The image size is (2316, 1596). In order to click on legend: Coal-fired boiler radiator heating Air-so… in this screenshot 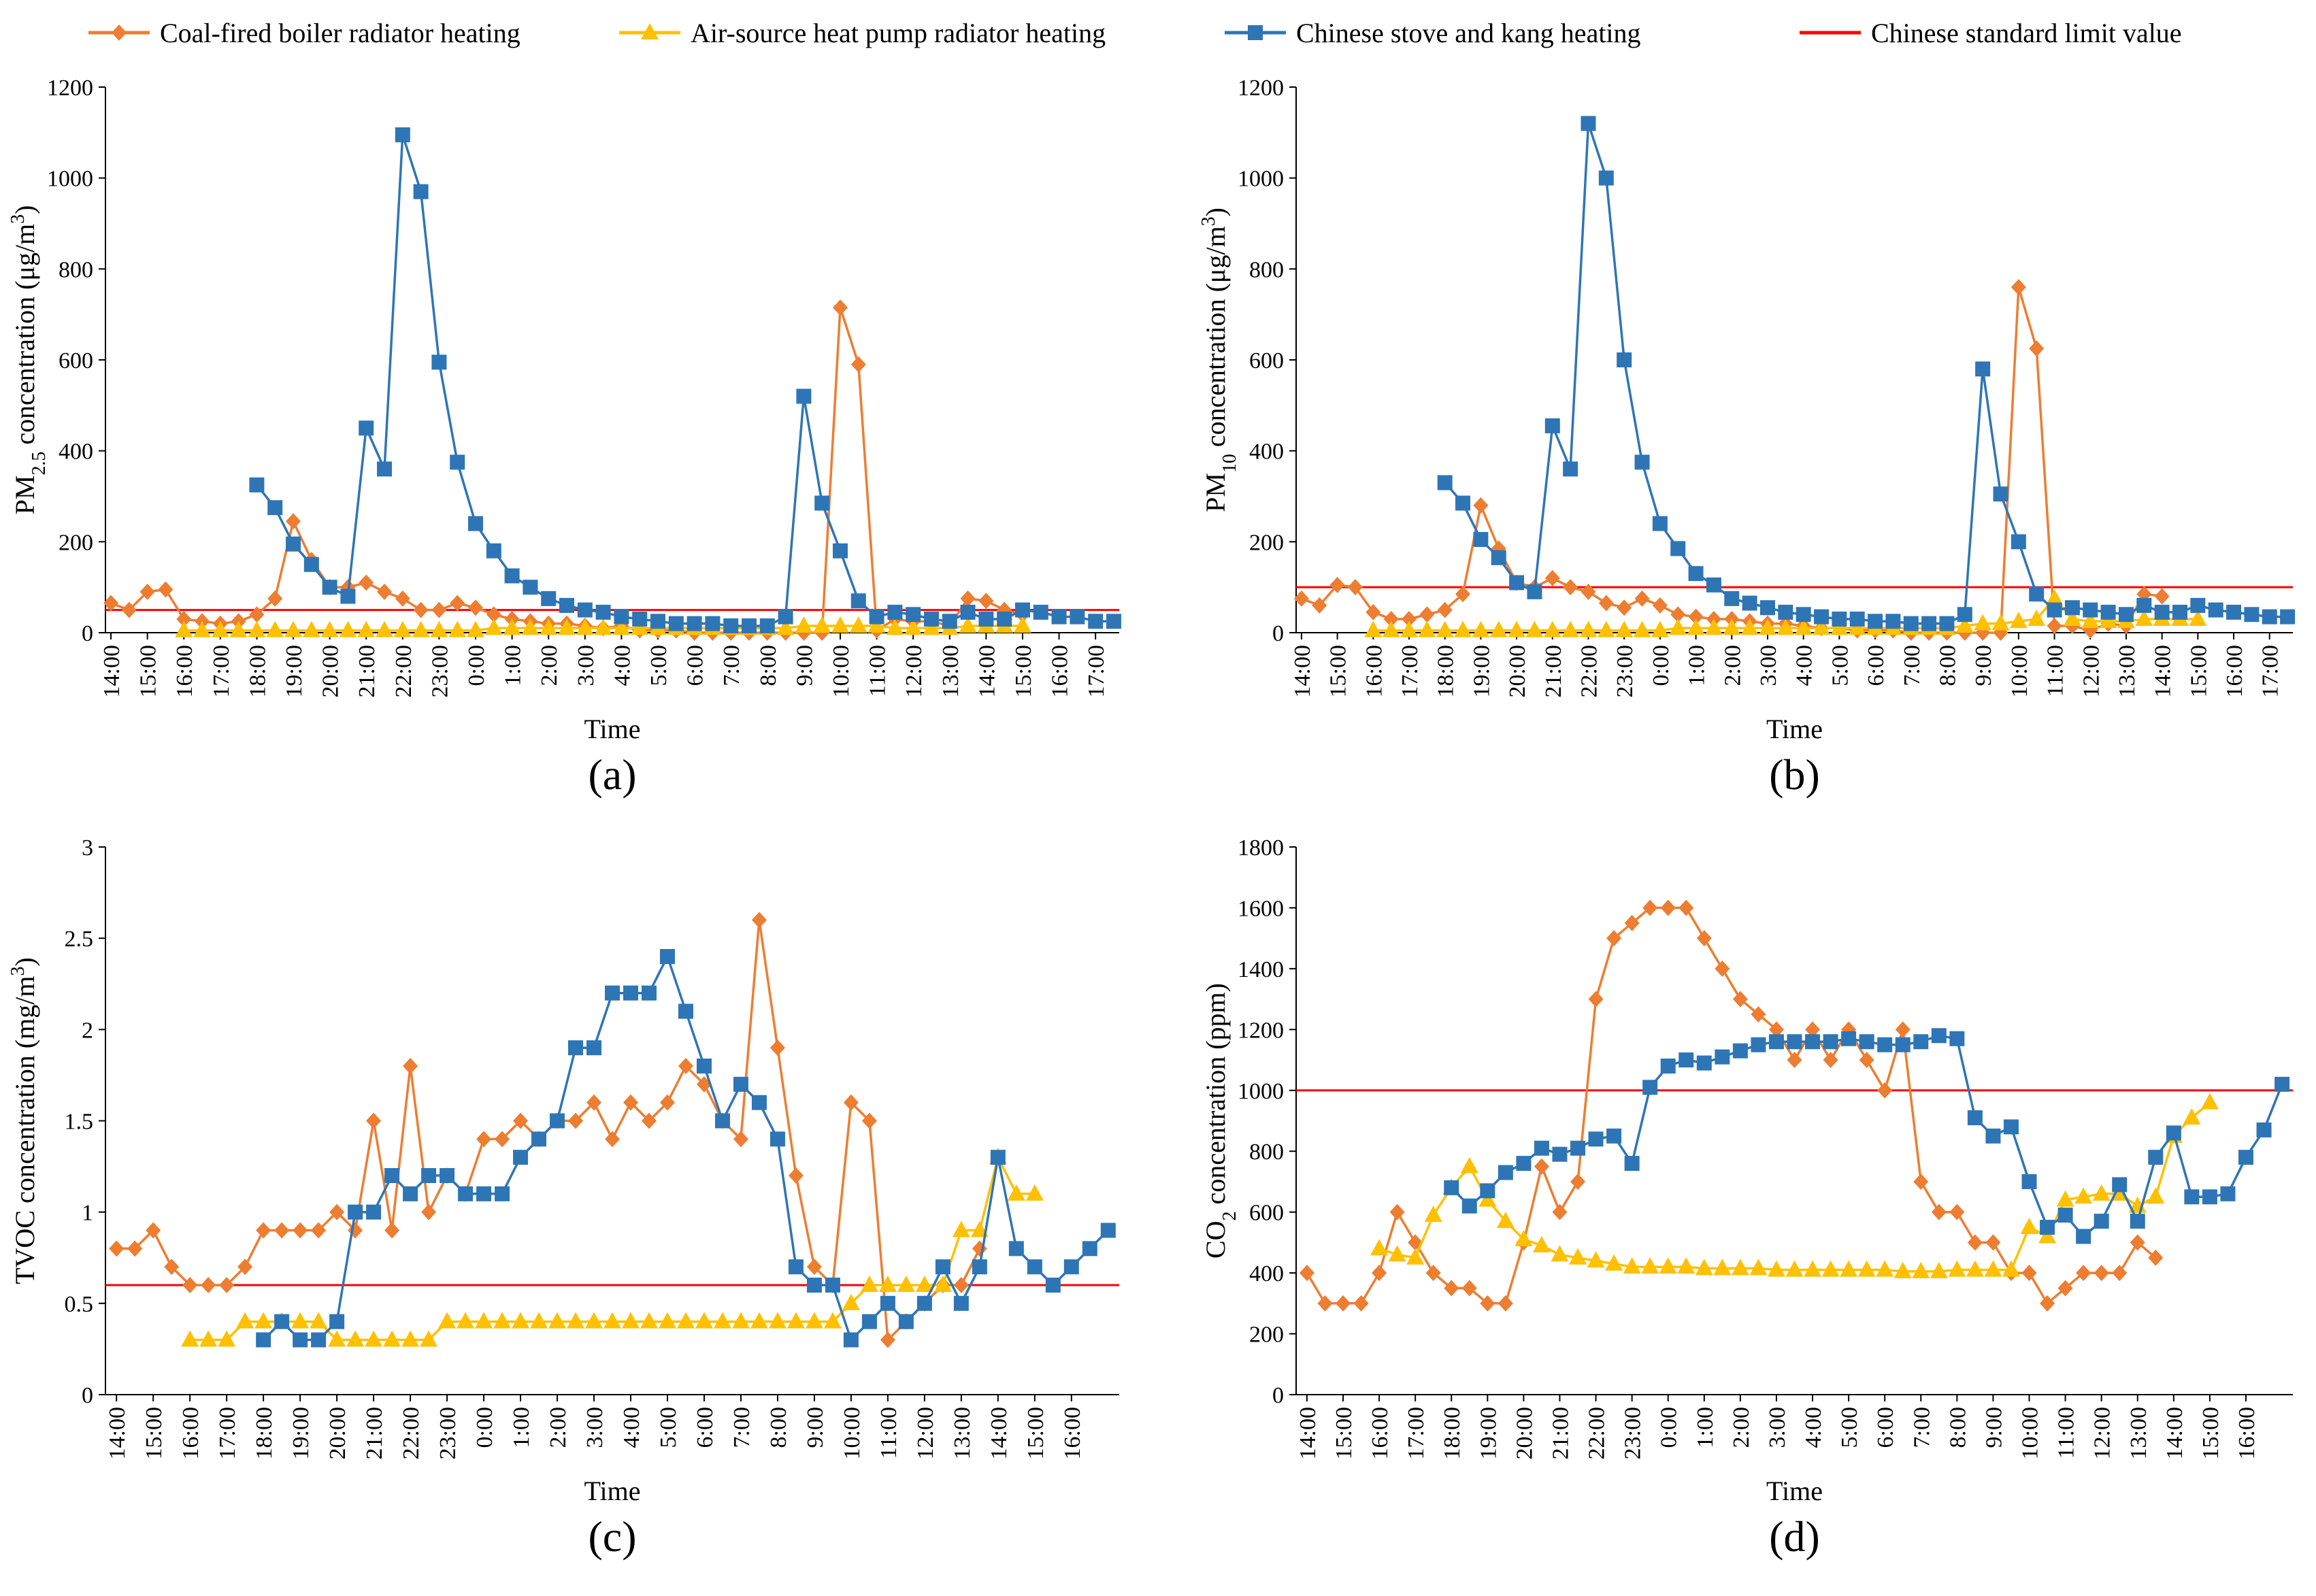, I will do `click(1135, 33)`.